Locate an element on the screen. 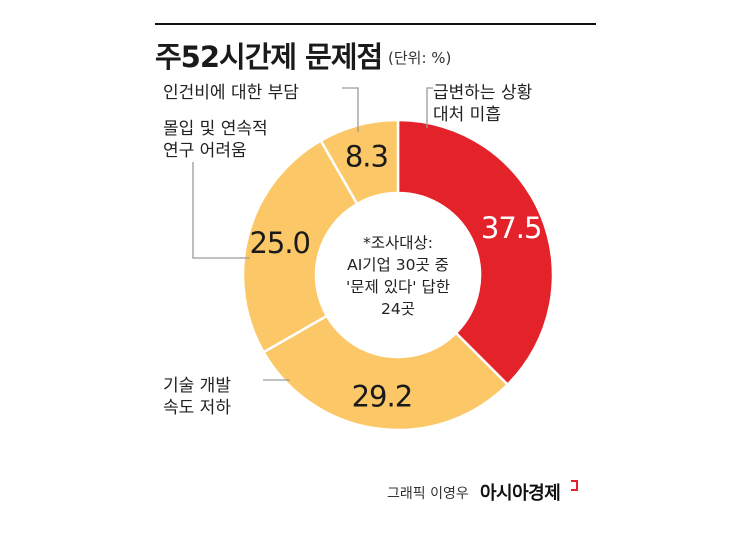 The image size is (745, 536). center-note-line-3: 24곳 is located at coordinates (398, 309).